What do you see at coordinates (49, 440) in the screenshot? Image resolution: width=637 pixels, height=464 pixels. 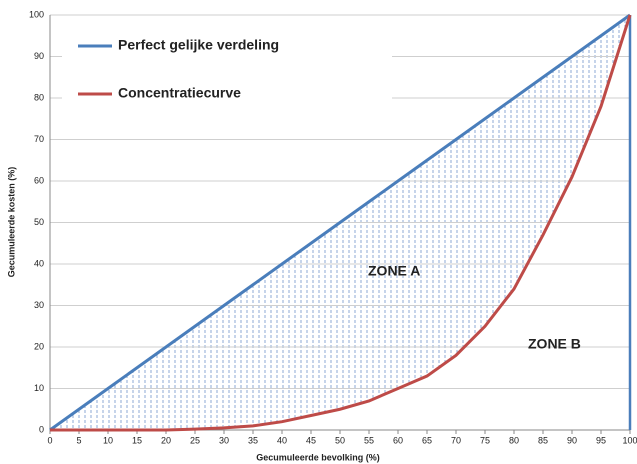 I see `x-tick-label: 0` at bounding box center [49, 440].